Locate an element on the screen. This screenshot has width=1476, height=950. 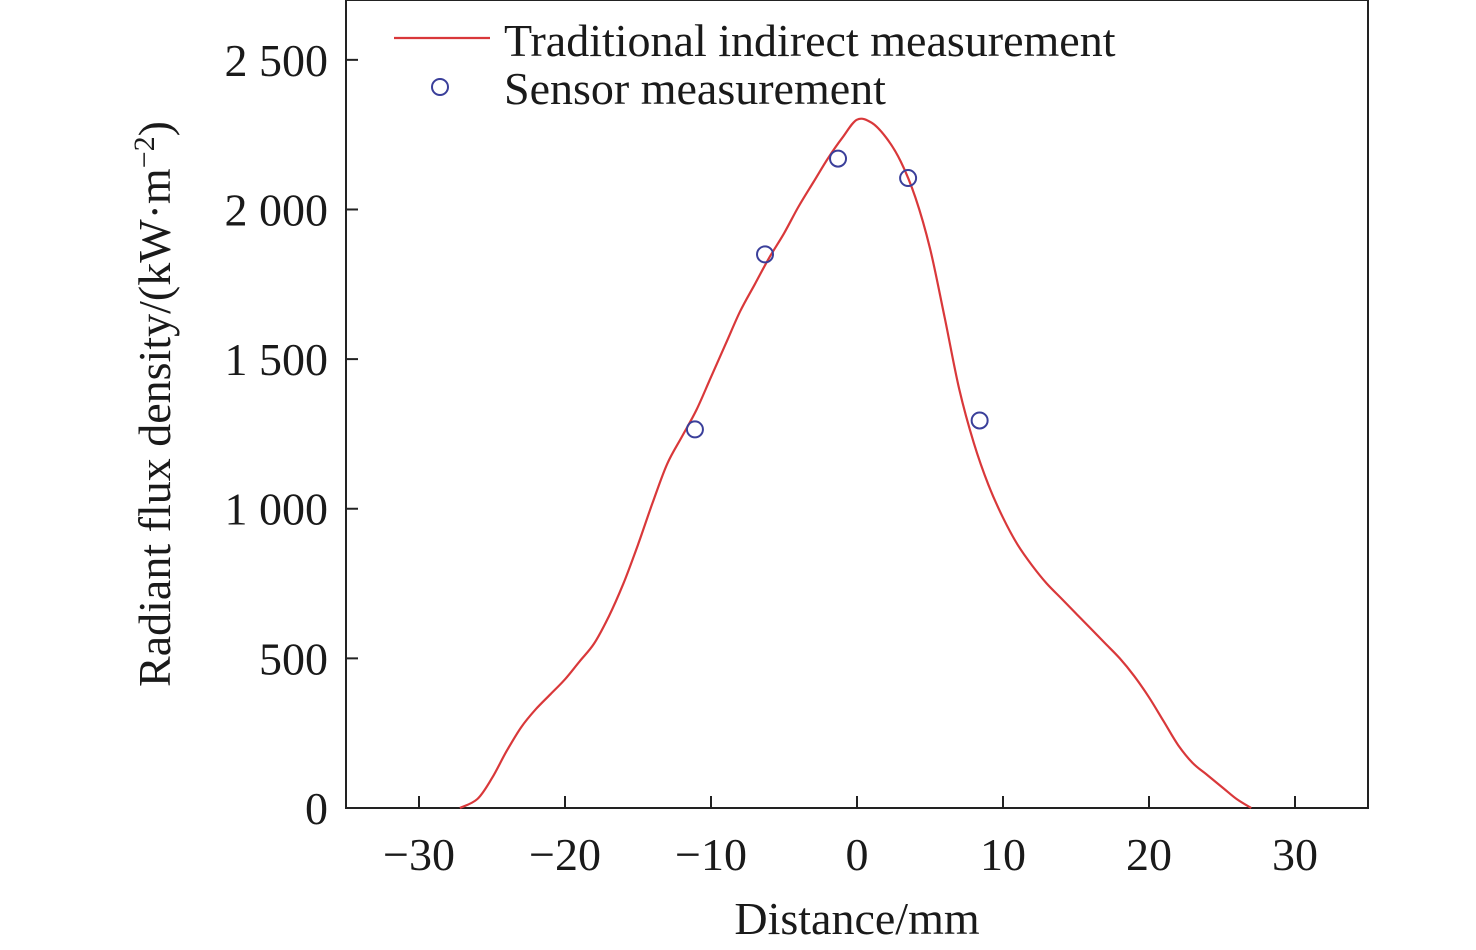
series-scatter-sensor is located at coordinates (837, 294).